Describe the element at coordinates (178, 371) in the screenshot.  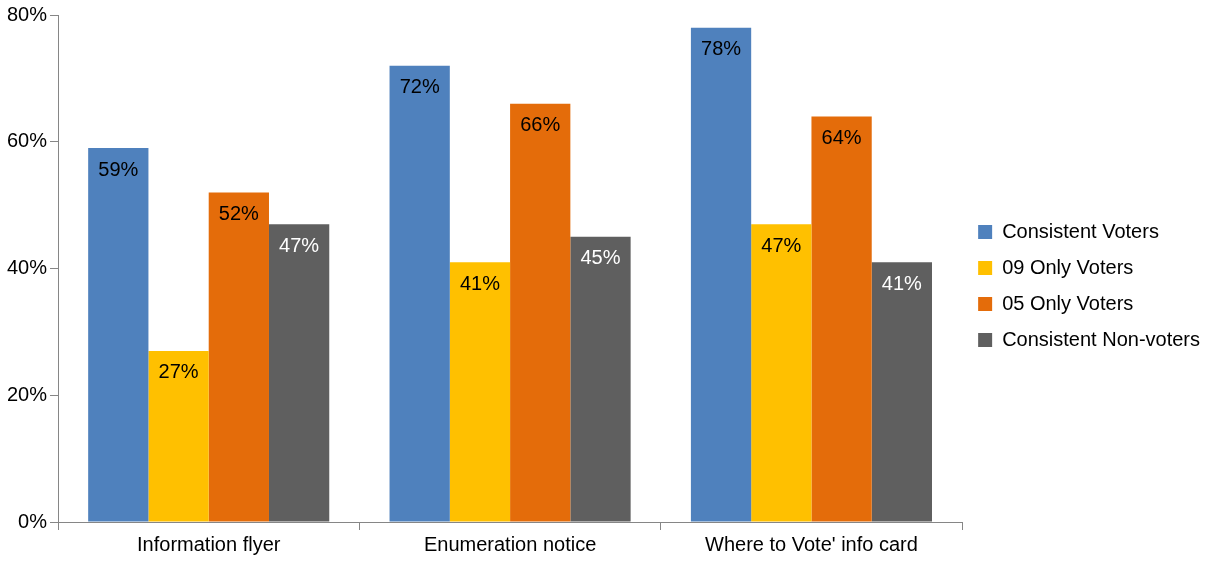
I see `data-label: 27%` at that location.